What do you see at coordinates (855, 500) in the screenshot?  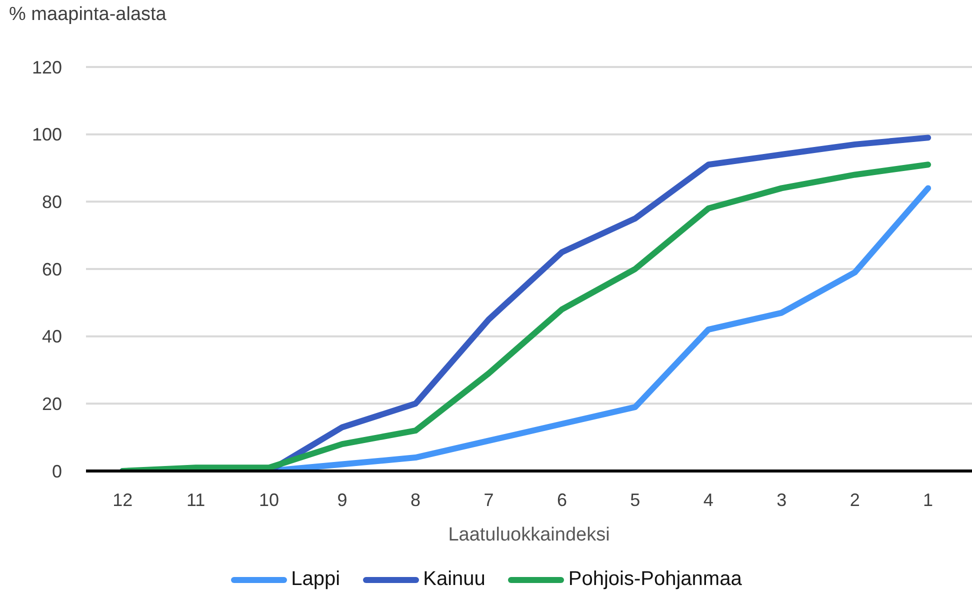 I see `x-tick-label: 2` at bounding box center [855, 500].